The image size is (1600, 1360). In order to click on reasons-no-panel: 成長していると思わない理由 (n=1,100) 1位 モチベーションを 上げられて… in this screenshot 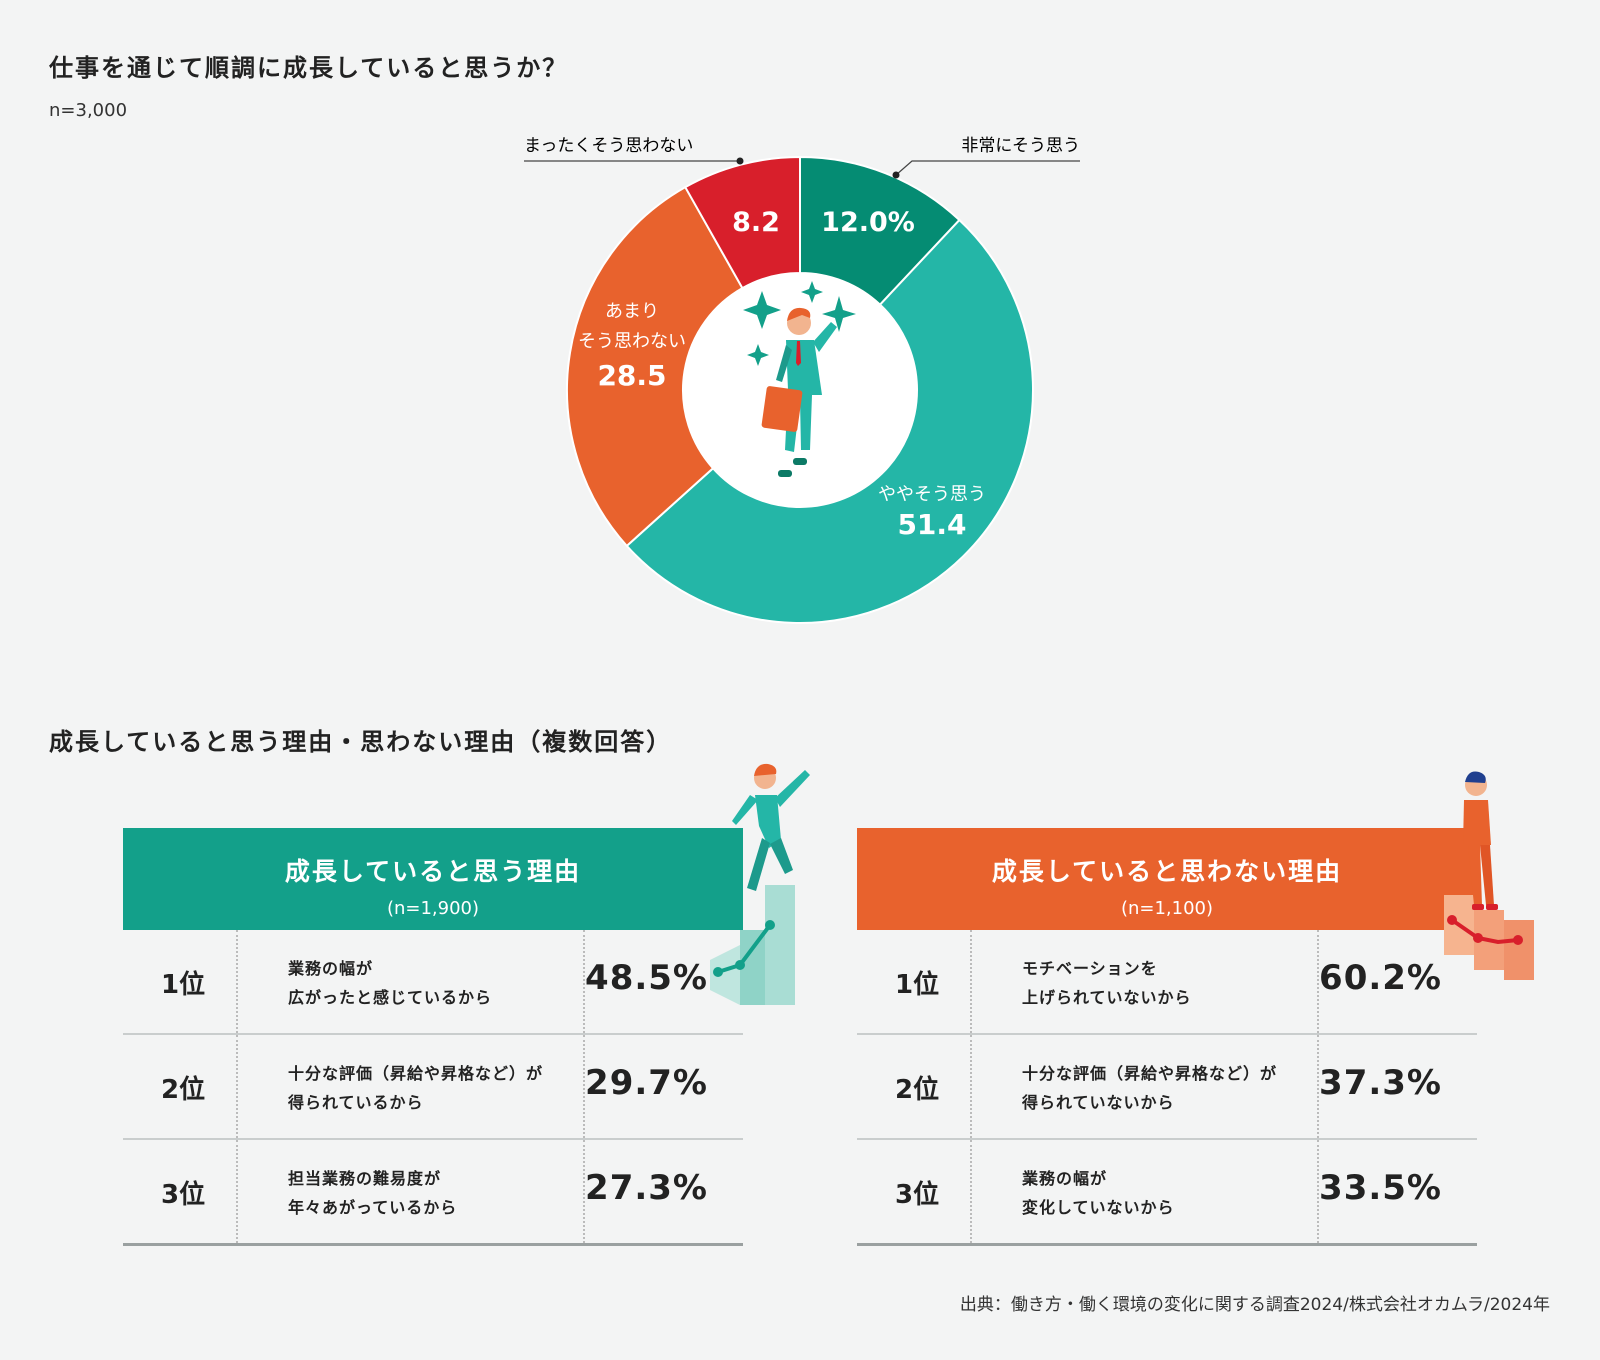, I will do `click(1167, 1037)`.